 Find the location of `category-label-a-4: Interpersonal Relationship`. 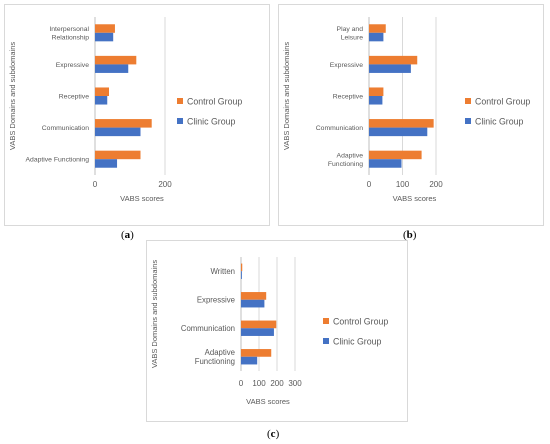

category-label-a-4: Interpersonal Relationship is located at coordinates (69, 33).